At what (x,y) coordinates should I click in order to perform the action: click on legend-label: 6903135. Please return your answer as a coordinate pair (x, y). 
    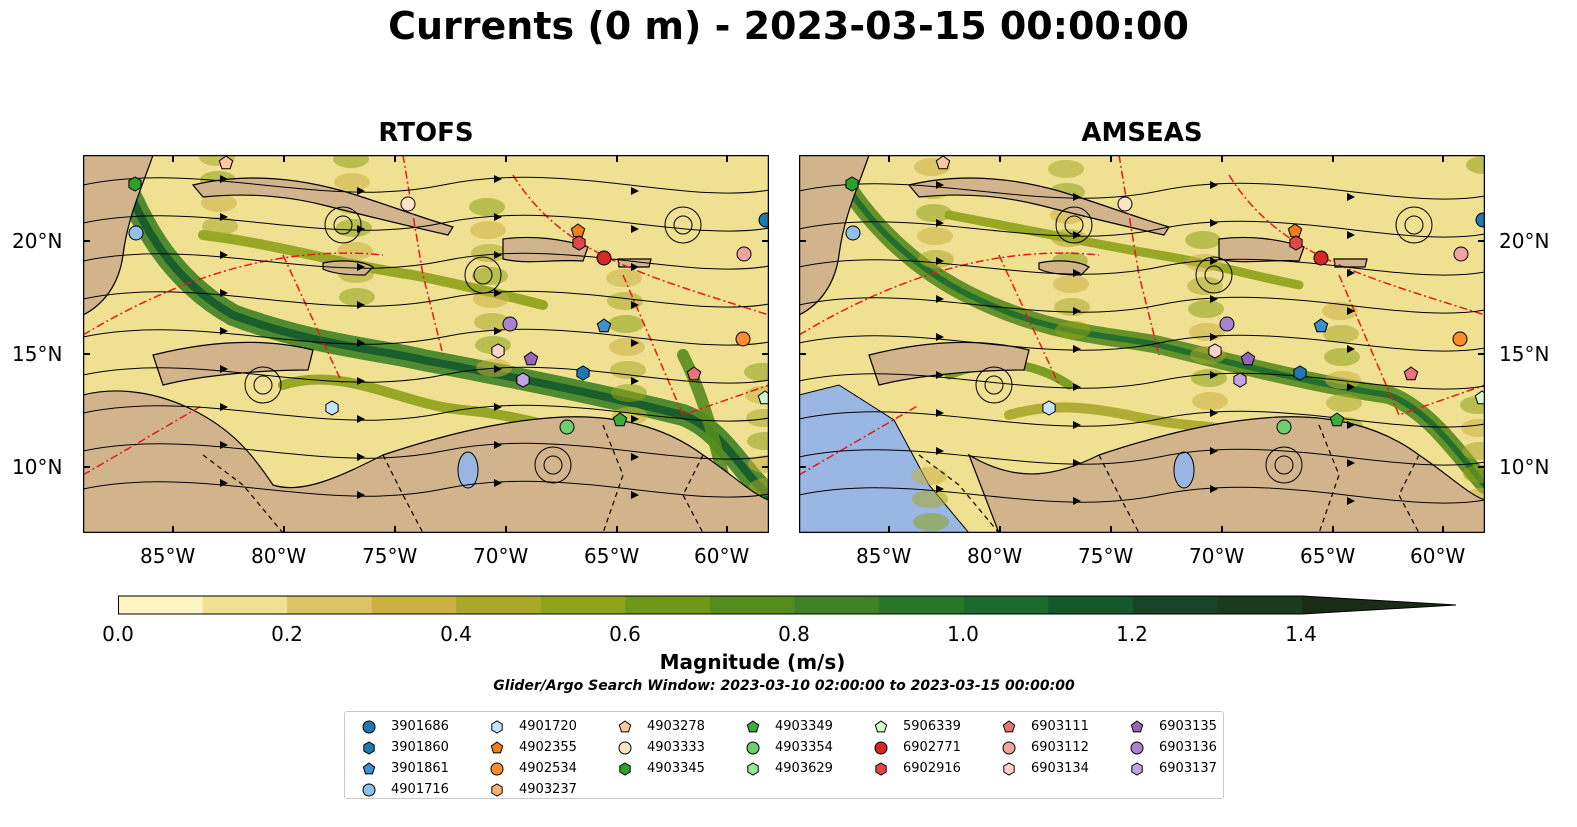
    Looking at the image, I should click on (1188, 726).